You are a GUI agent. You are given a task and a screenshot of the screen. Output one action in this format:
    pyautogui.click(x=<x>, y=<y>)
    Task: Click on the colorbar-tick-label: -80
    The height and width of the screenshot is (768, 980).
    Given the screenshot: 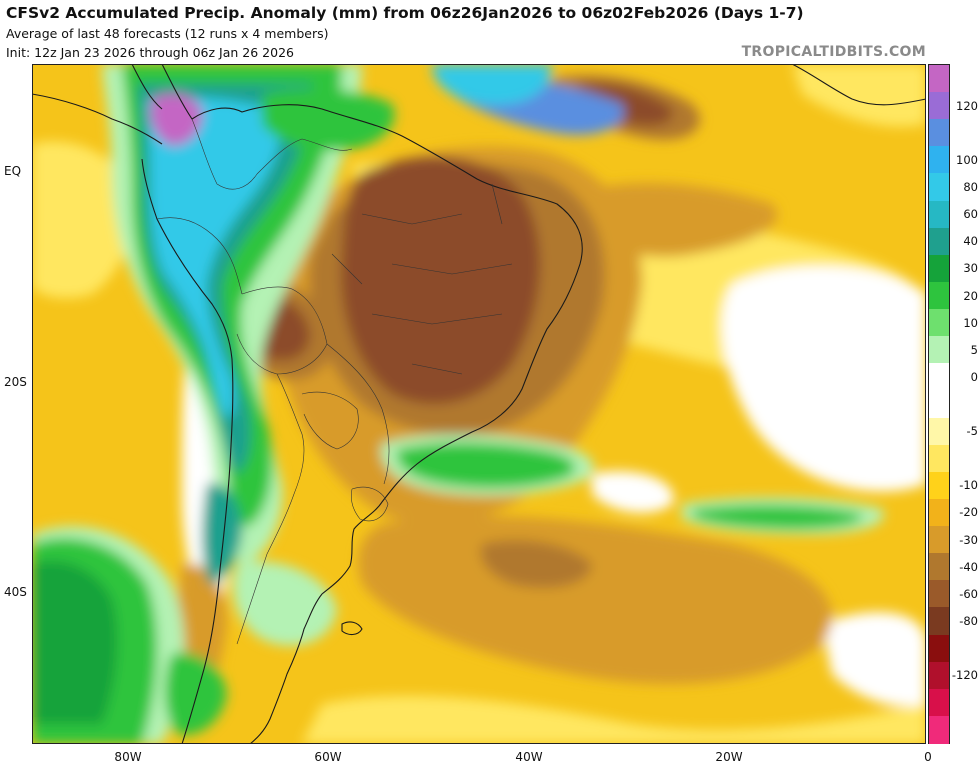 What is the action you would take?
    pyautogui.click(x=968, y=620)
    